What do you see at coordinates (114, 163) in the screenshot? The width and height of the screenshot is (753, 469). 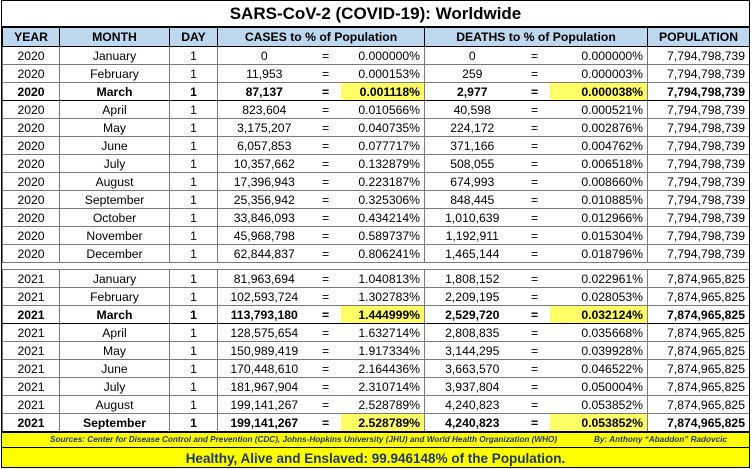 I see `month-cell: July` at bounding box center [114, 163].